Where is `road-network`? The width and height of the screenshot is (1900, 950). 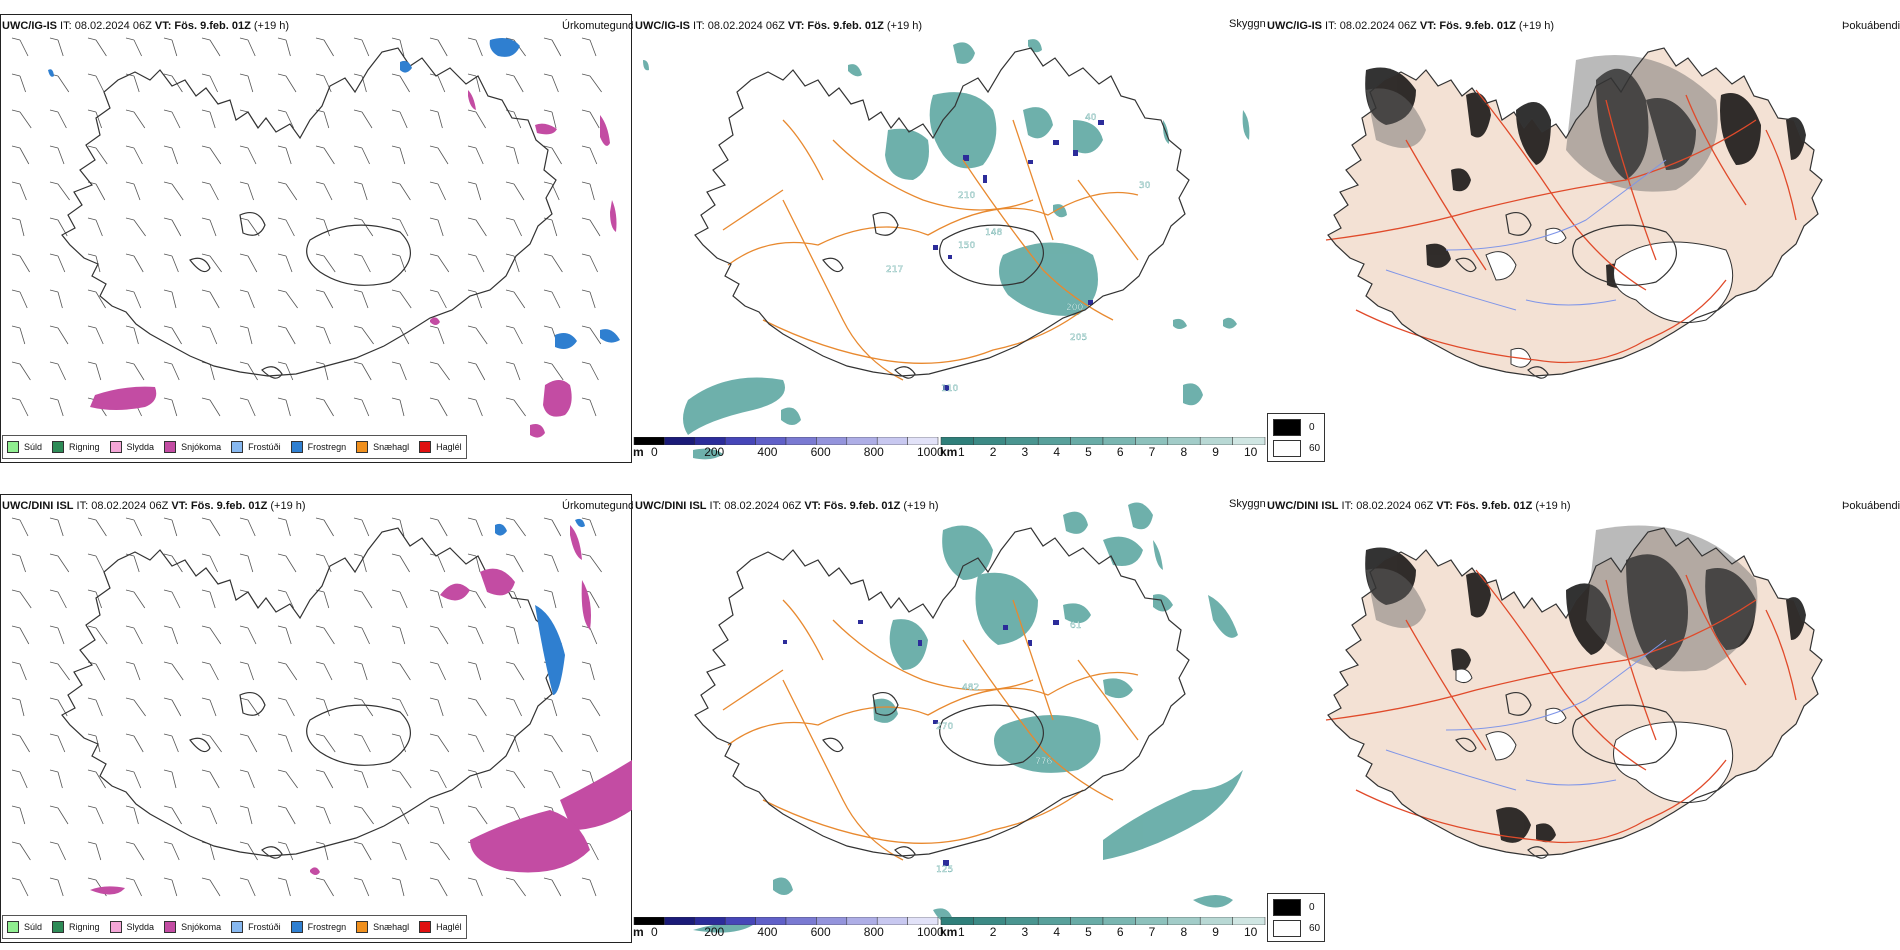
road-network is located at coordinates (930, 730).